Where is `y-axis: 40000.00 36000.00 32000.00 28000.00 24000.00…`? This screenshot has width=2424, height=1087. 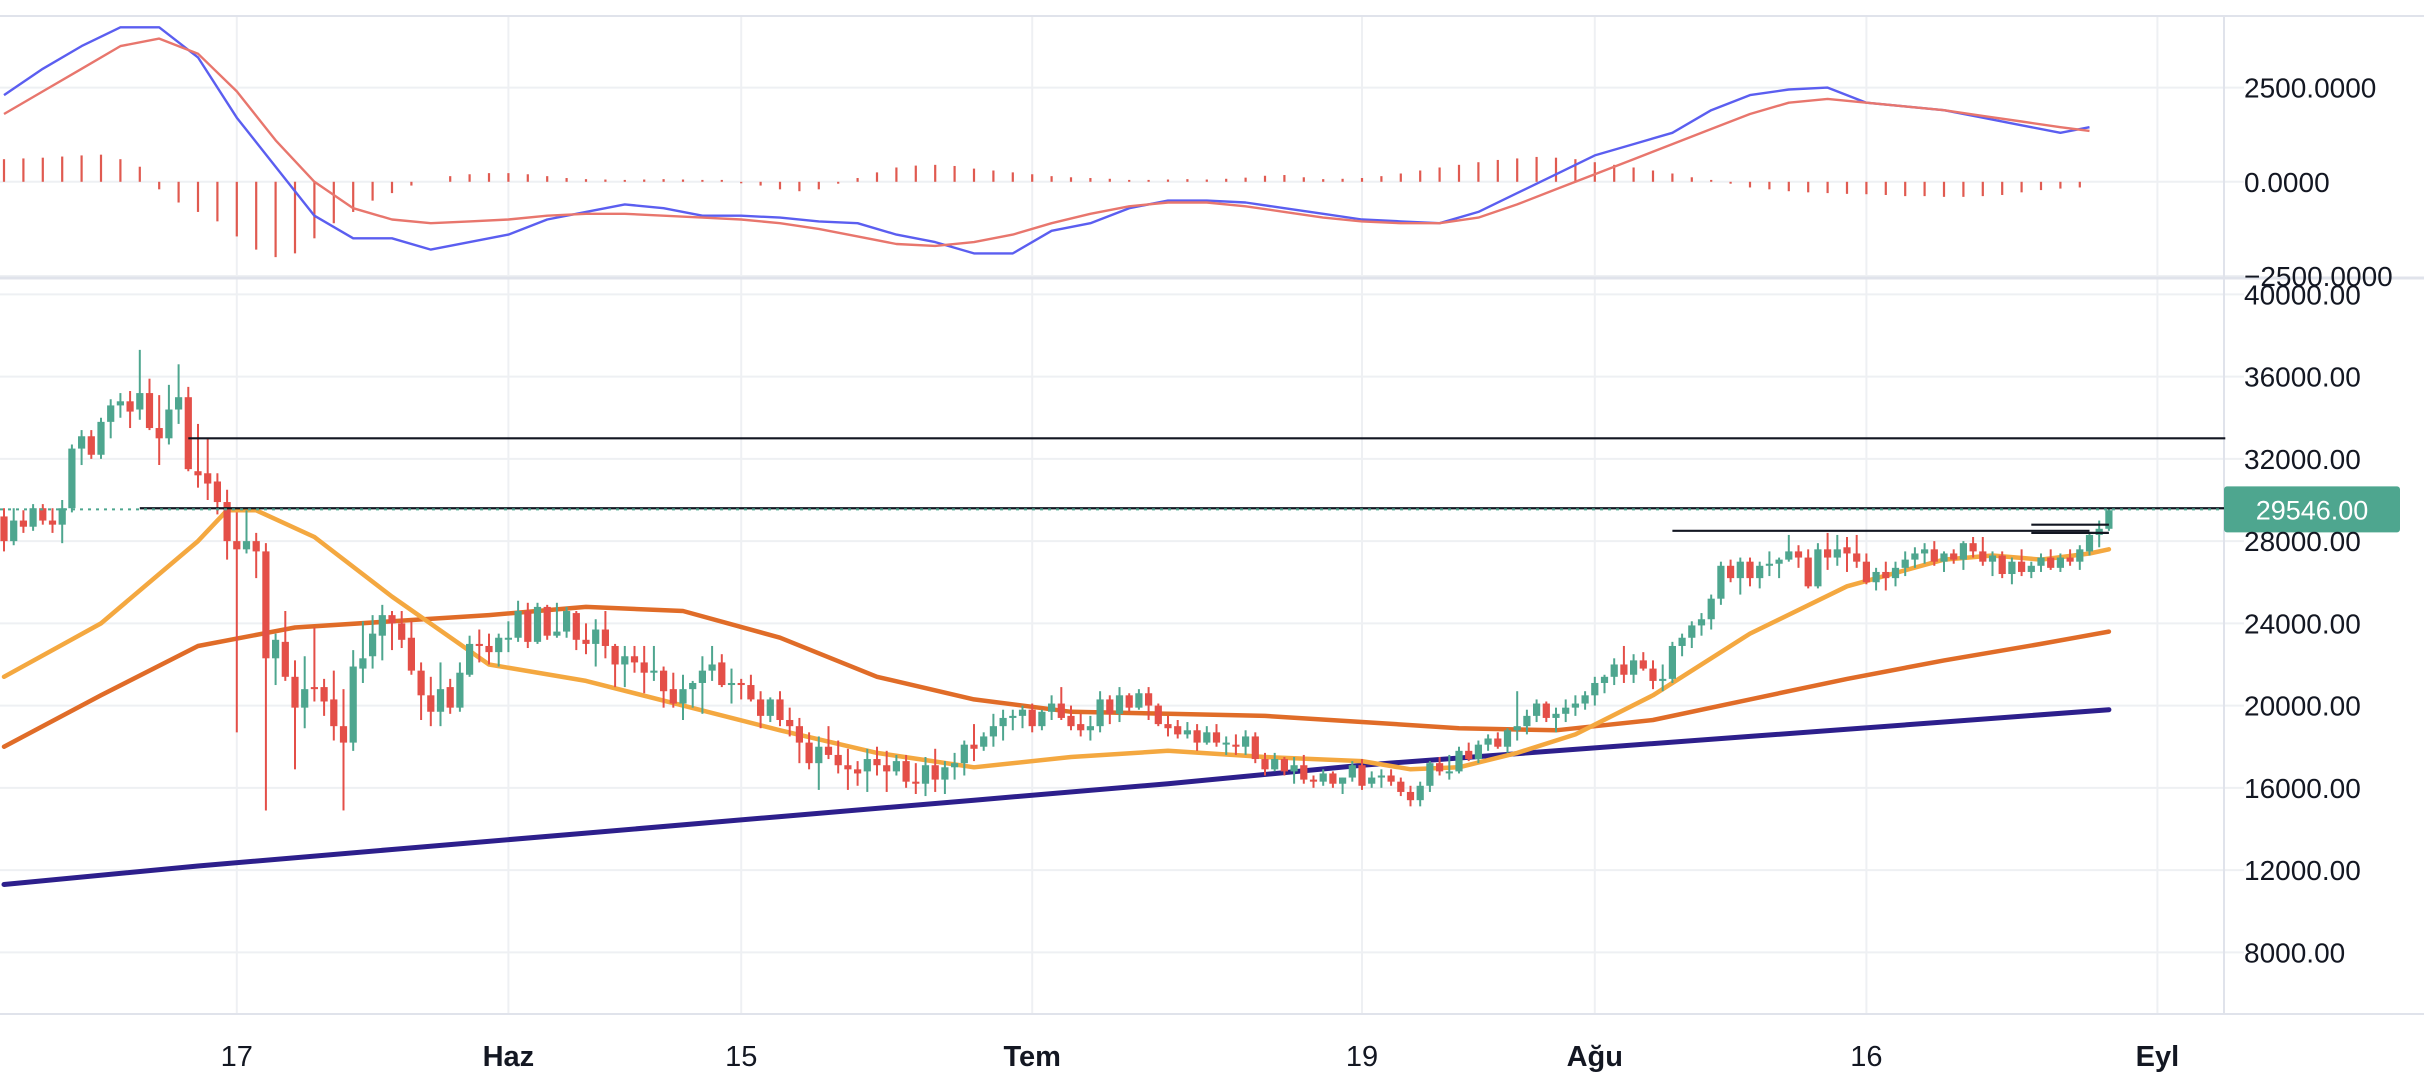 y-axis: 40000.00 36000.00 32000.00 28000.00 24000.00… is located at coordinates (2318, 521).